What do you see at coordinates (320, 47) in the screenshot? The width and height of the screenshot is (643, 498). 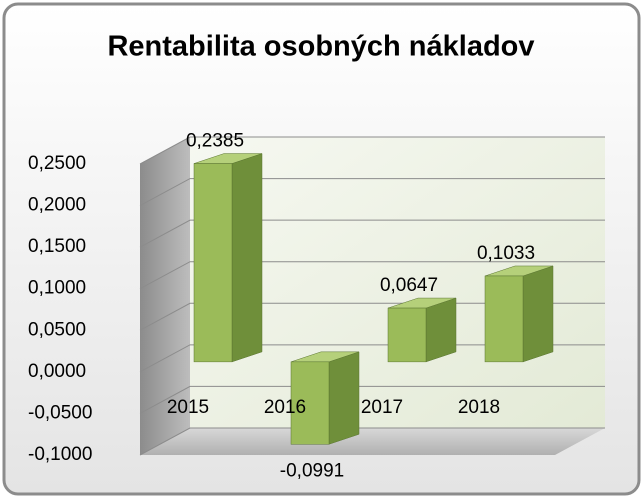 I see `chart-title: Rentabilita osobných nákladov` at bounding box center [320, 47].